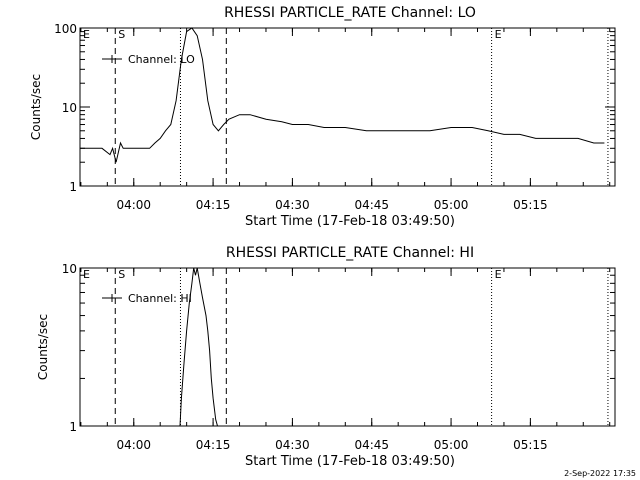 This screenshot has height=480, width=640. I want to click on series-line, so click(198, 347).